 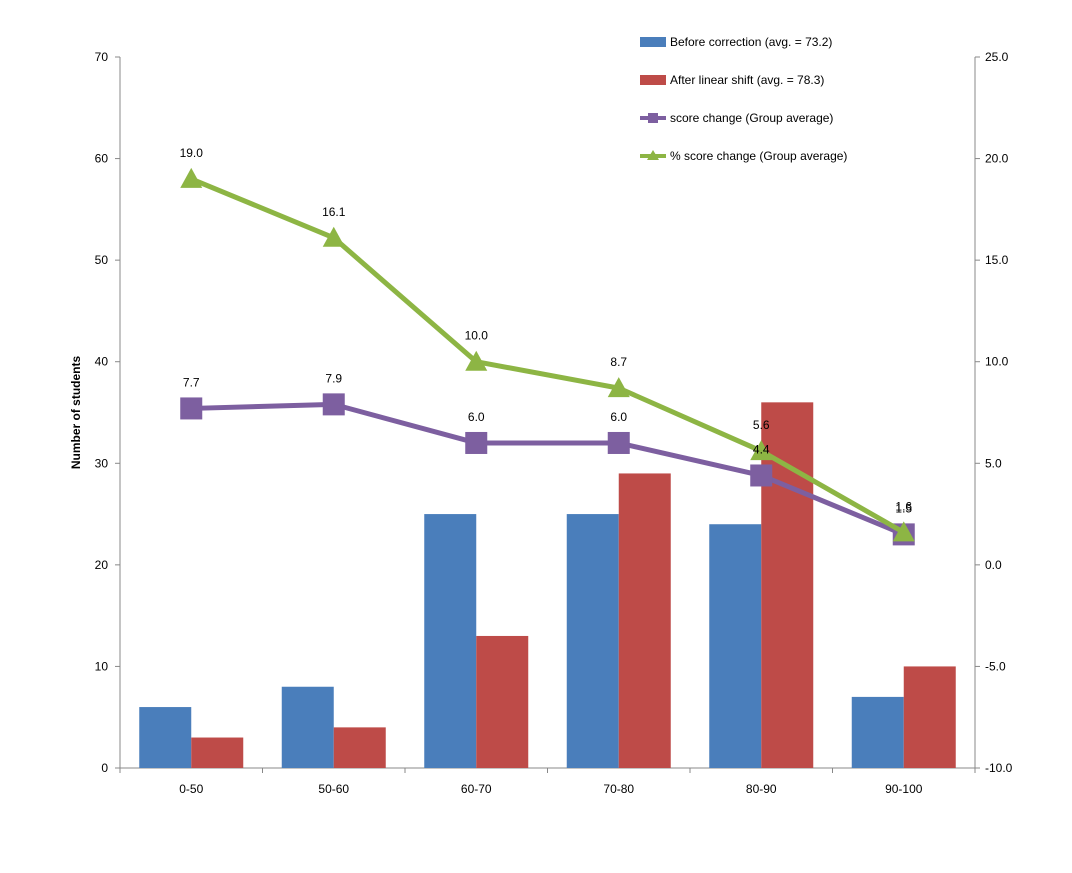 What do you see at coordinates (548, 469) in the screenshot?
I see `series-line` at bounding box center [548, 469].